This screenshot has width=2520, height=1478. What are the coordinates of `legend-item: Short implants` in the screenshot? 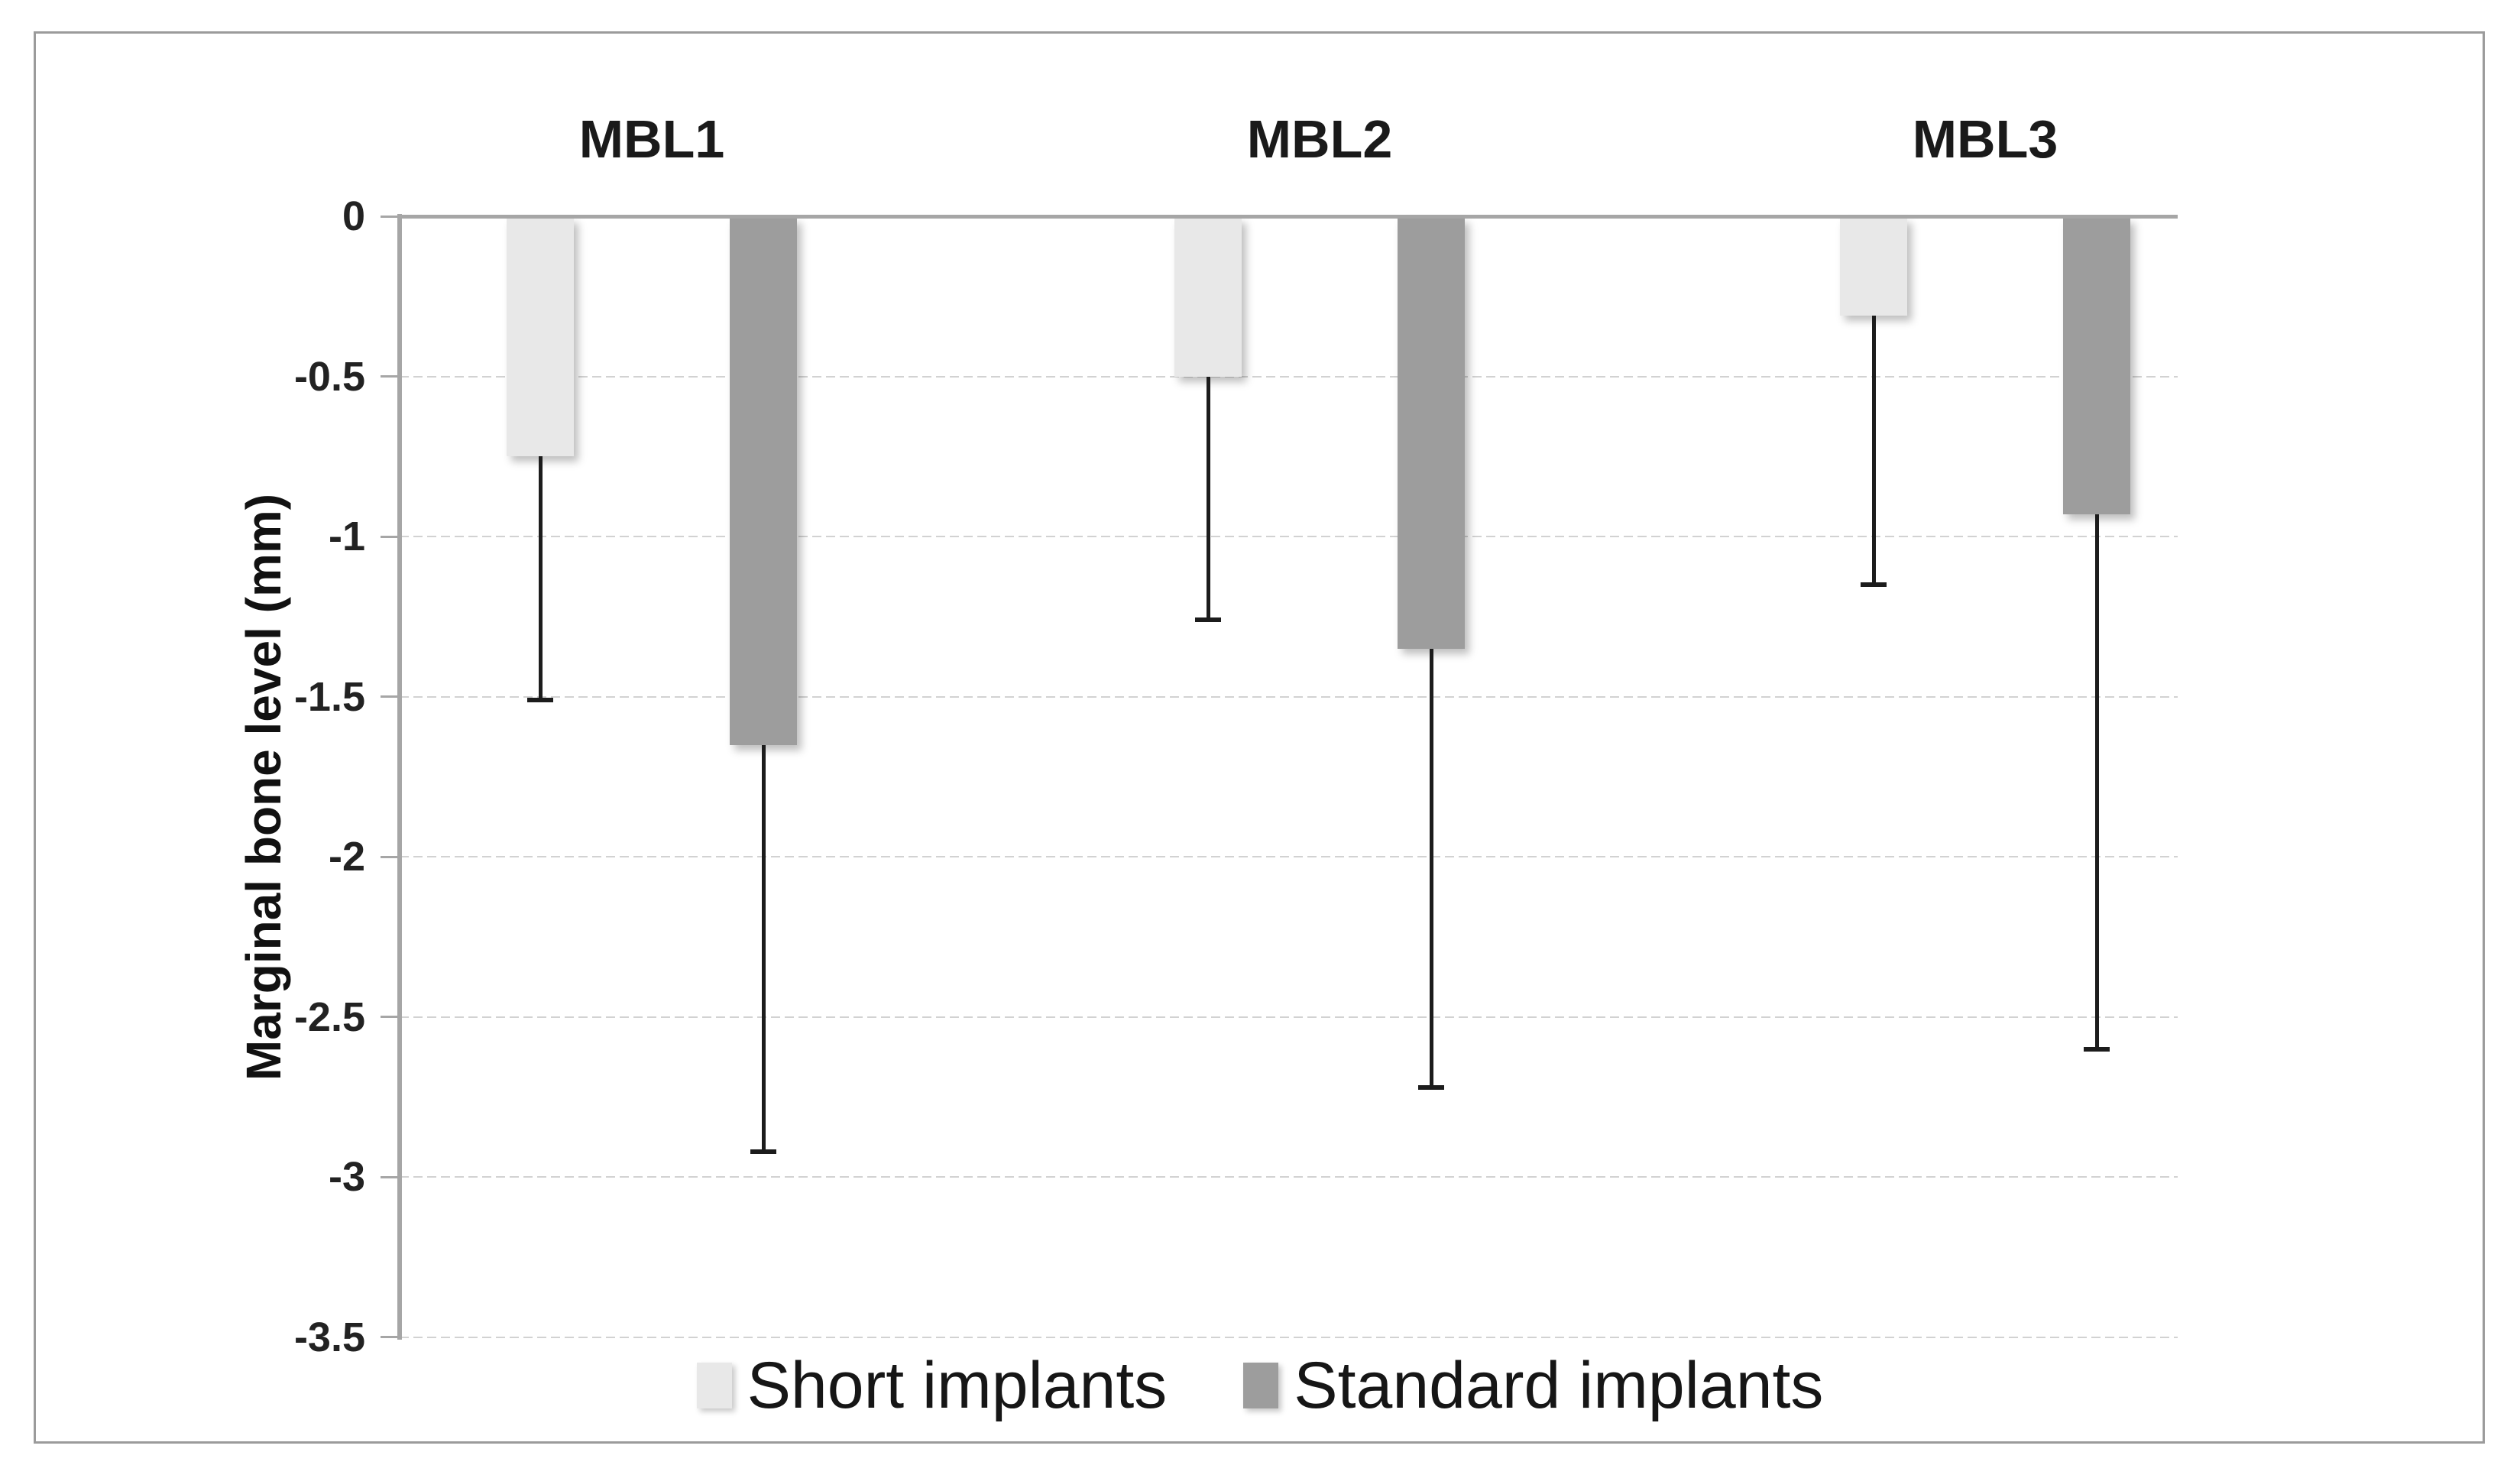 It's located at (932, 1385).